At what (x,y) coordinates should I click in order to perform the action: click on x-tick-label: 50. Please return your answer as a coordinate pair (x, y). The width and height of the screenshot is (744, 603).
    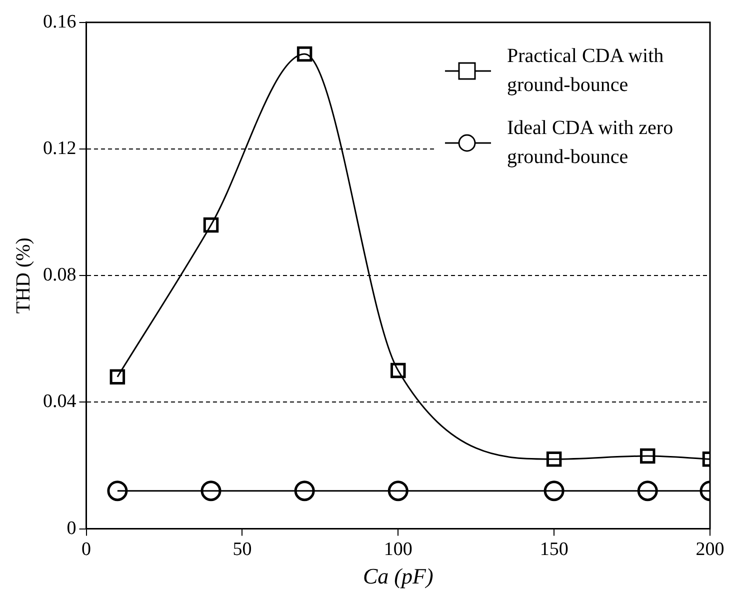
    Looking at the image, I should click on (242, 549).